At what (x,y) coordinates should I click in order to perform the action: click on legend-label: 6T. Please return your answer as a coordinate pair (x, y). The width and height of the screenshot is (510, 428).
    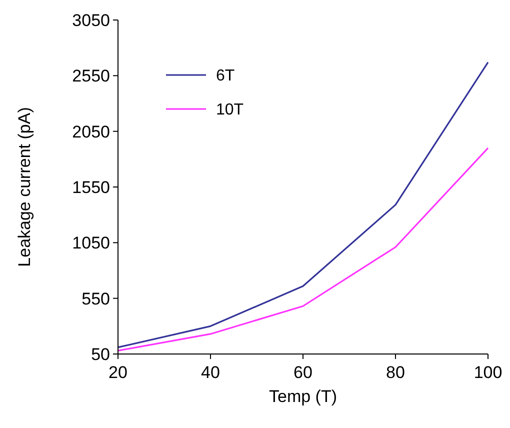
    Looking at the image, I should click on (225, 76).